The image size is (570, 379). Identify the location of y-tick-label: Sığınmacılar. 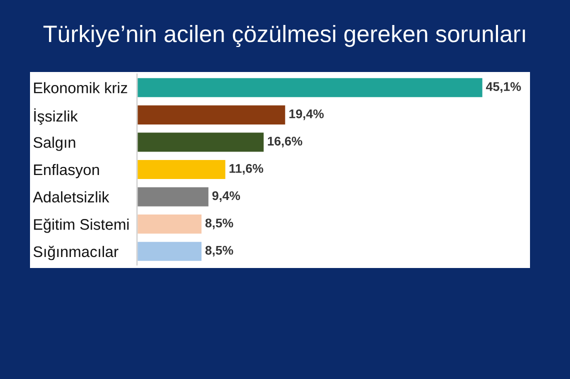
(76, 253).